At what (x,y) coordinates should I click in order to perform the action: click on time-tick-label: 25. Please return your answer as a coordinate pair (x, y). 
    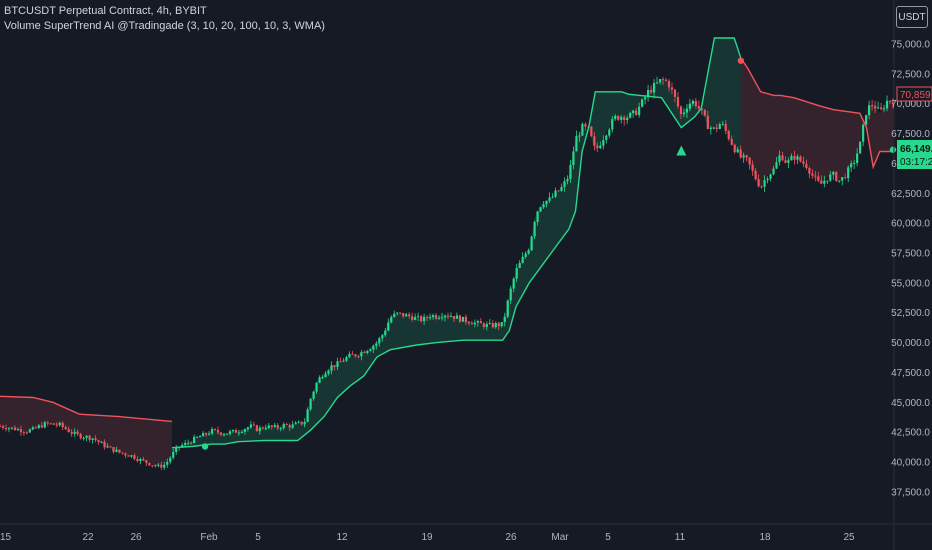
    Looking at the image, I should click on (849, 537).